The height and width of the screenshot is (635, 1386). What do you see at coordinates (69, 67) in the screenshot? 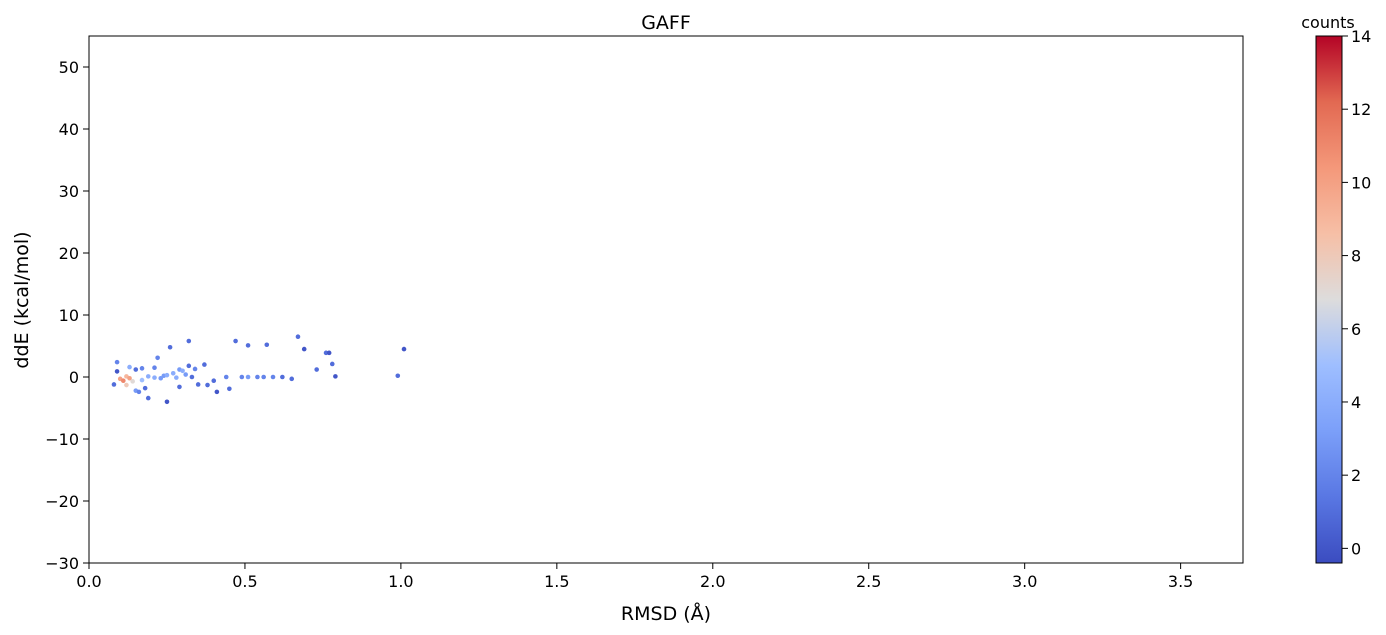
I see `y-tick-label: 50` at bounding box center [69, 67].